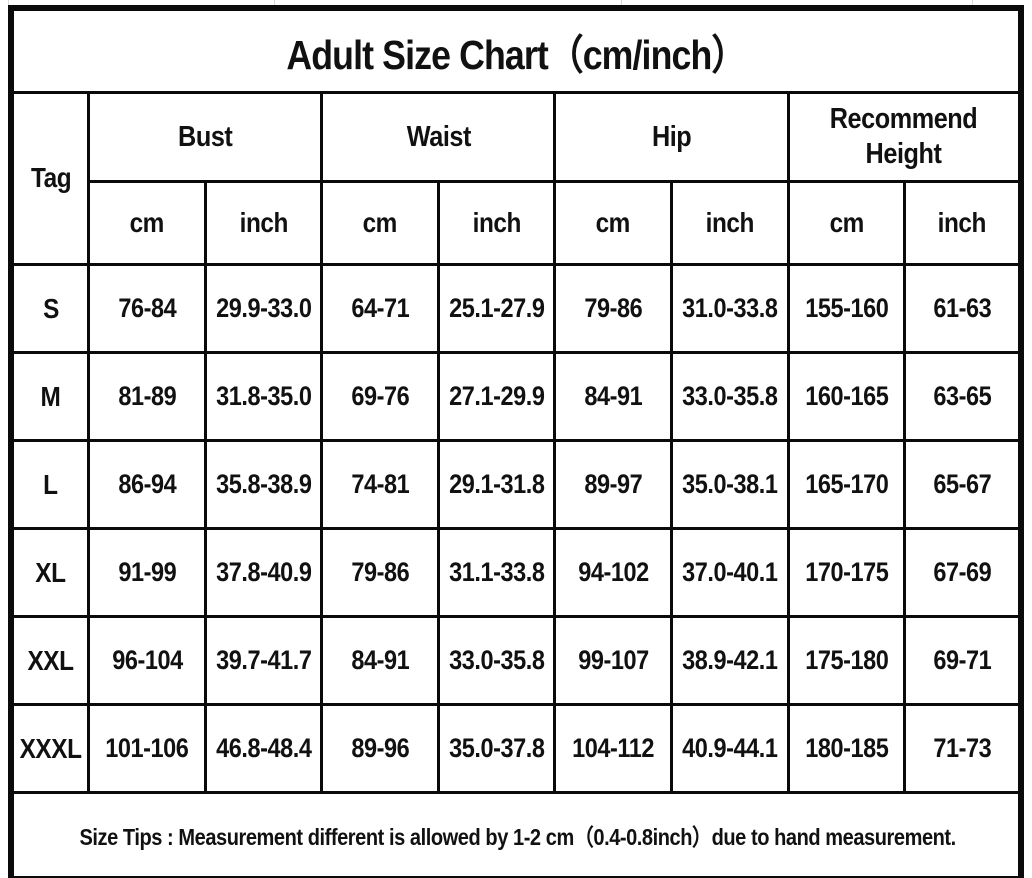  I want to click on cell-hip-inch: 31.0-33.8, so click(730, 308).